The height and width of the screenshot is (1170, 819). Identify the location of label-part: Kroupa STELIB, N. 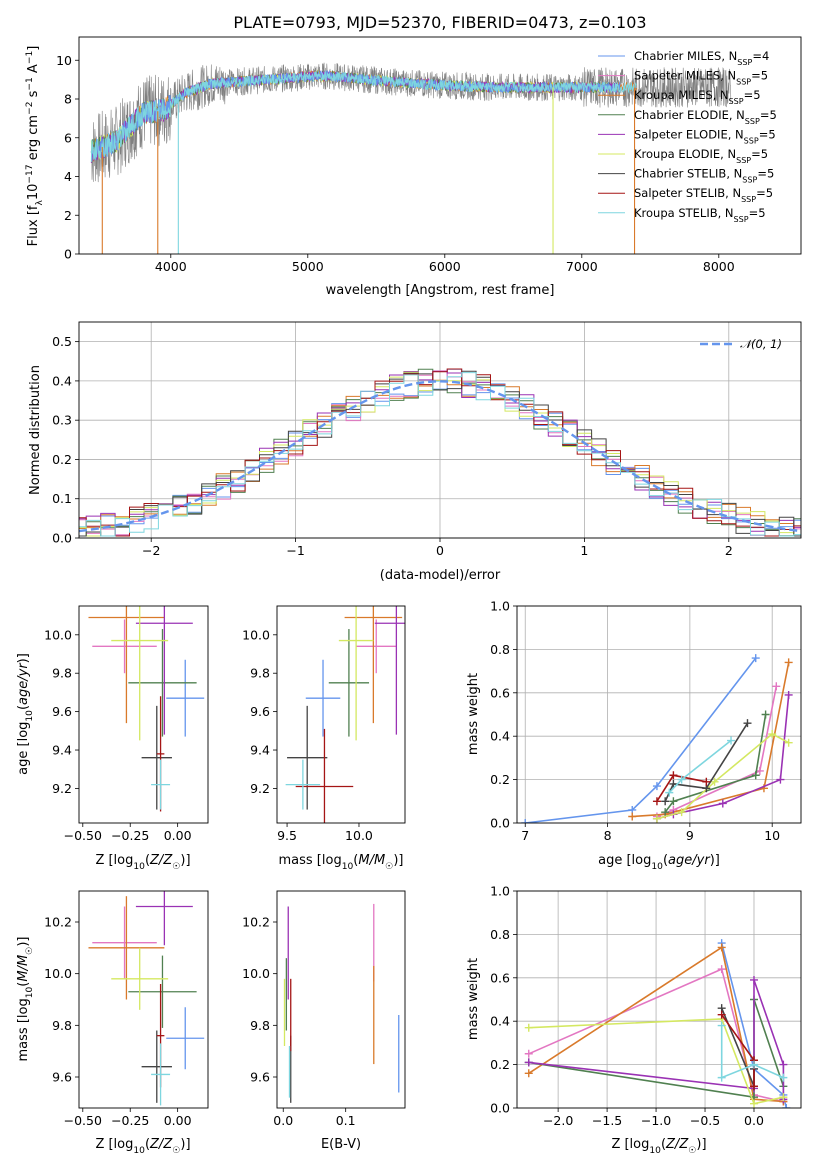
(684, 213).